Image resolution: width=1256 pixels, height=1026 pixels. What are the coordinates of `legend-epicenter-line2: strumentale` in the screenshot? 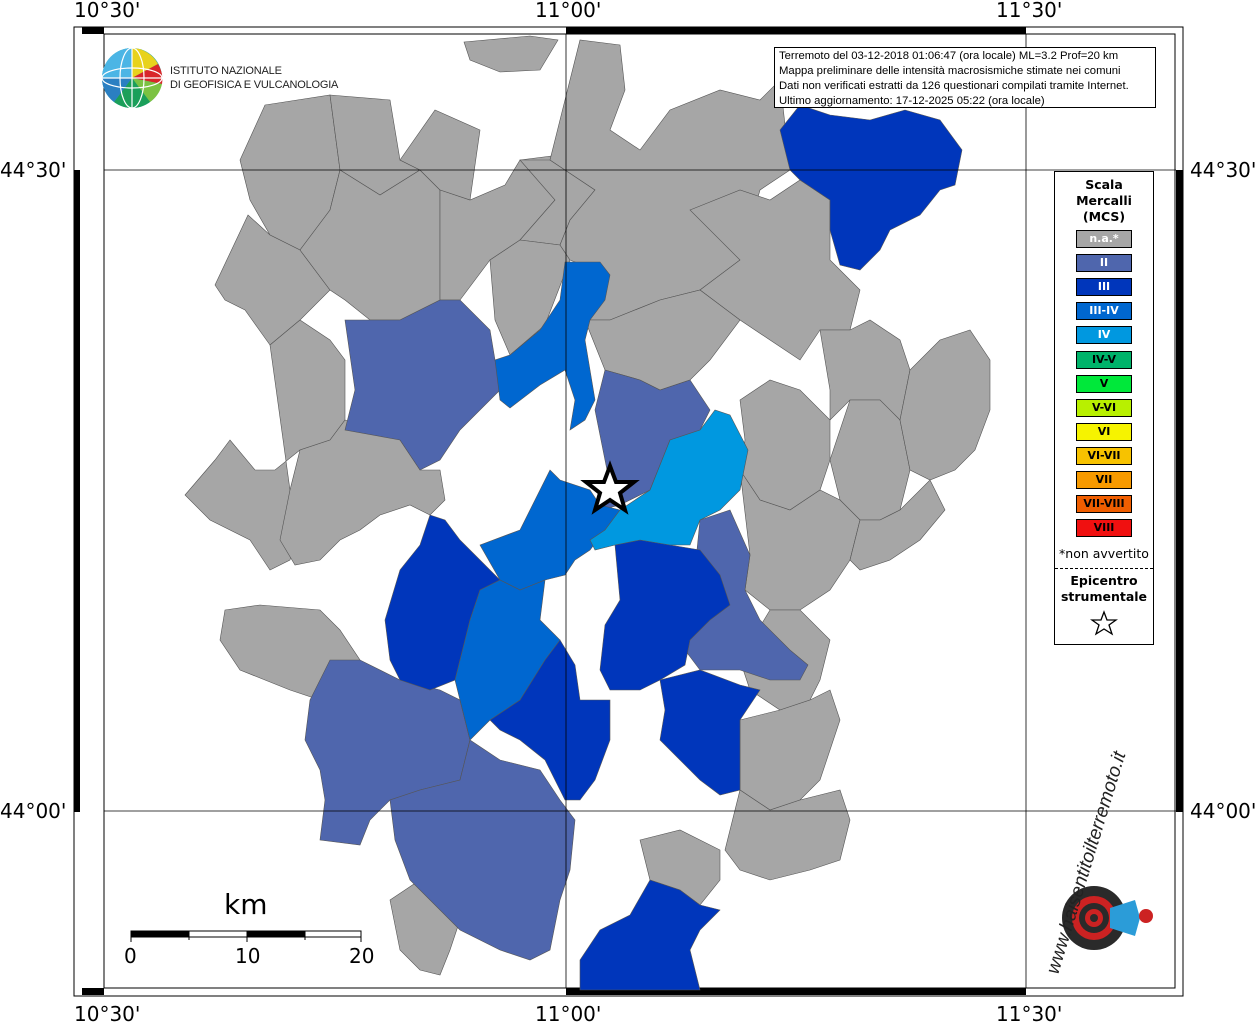 It's located at (1104, 596).